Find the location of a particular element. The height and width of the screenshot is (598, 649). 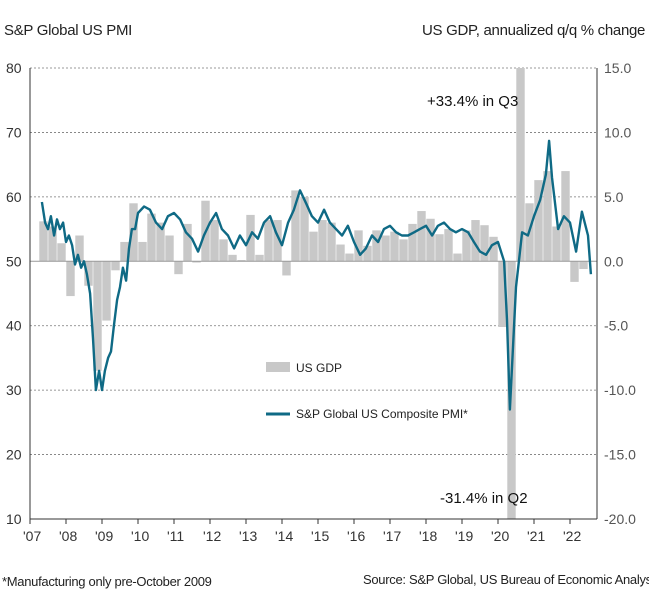

x-tick-label: '09 is located at coordinates (104, 536).